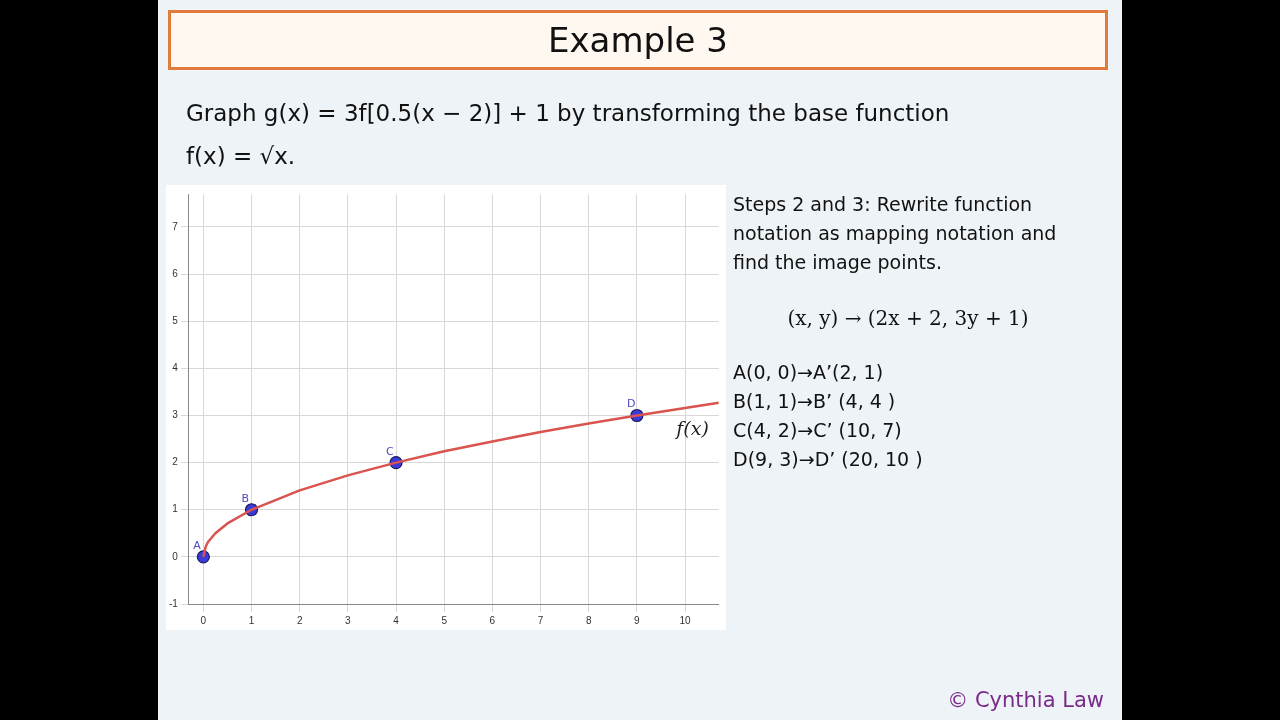  Describe the element at coordinates (299, 620) in the screenshot. I see `x-tick-label: 2` at that location.